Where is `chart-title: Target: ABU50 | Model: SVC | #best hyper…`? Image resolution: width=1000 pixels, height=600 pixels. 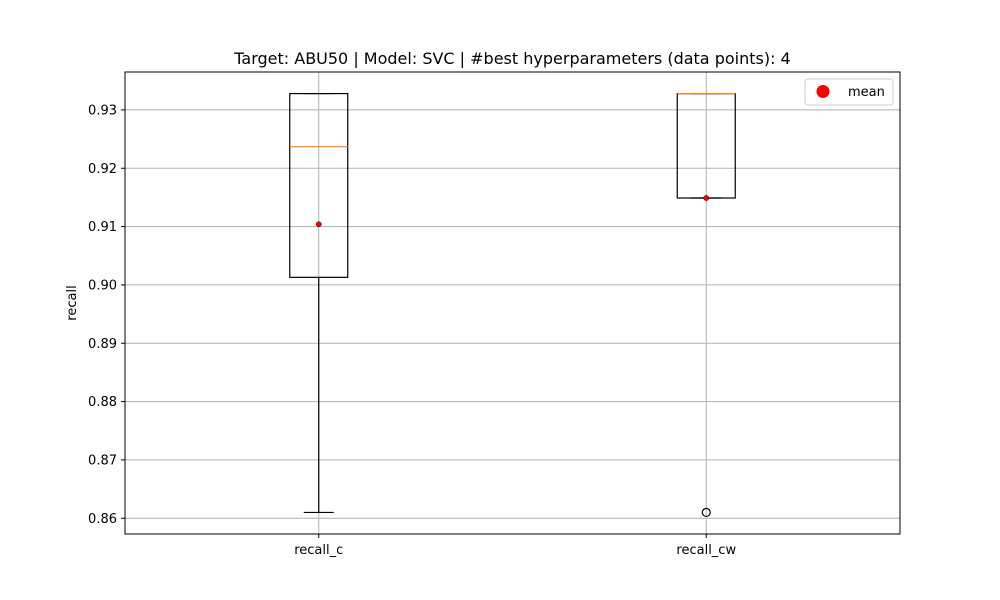 chart-title: Target: ABU50 | Model: SVC | #best hyper… is located at coordinates (511, 58).